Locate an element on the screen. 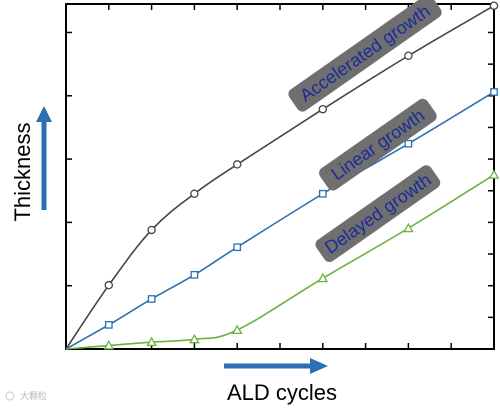 The height and width of the screenshot is (409, 500). x-arrow-head is located at coordinates (319, 366).